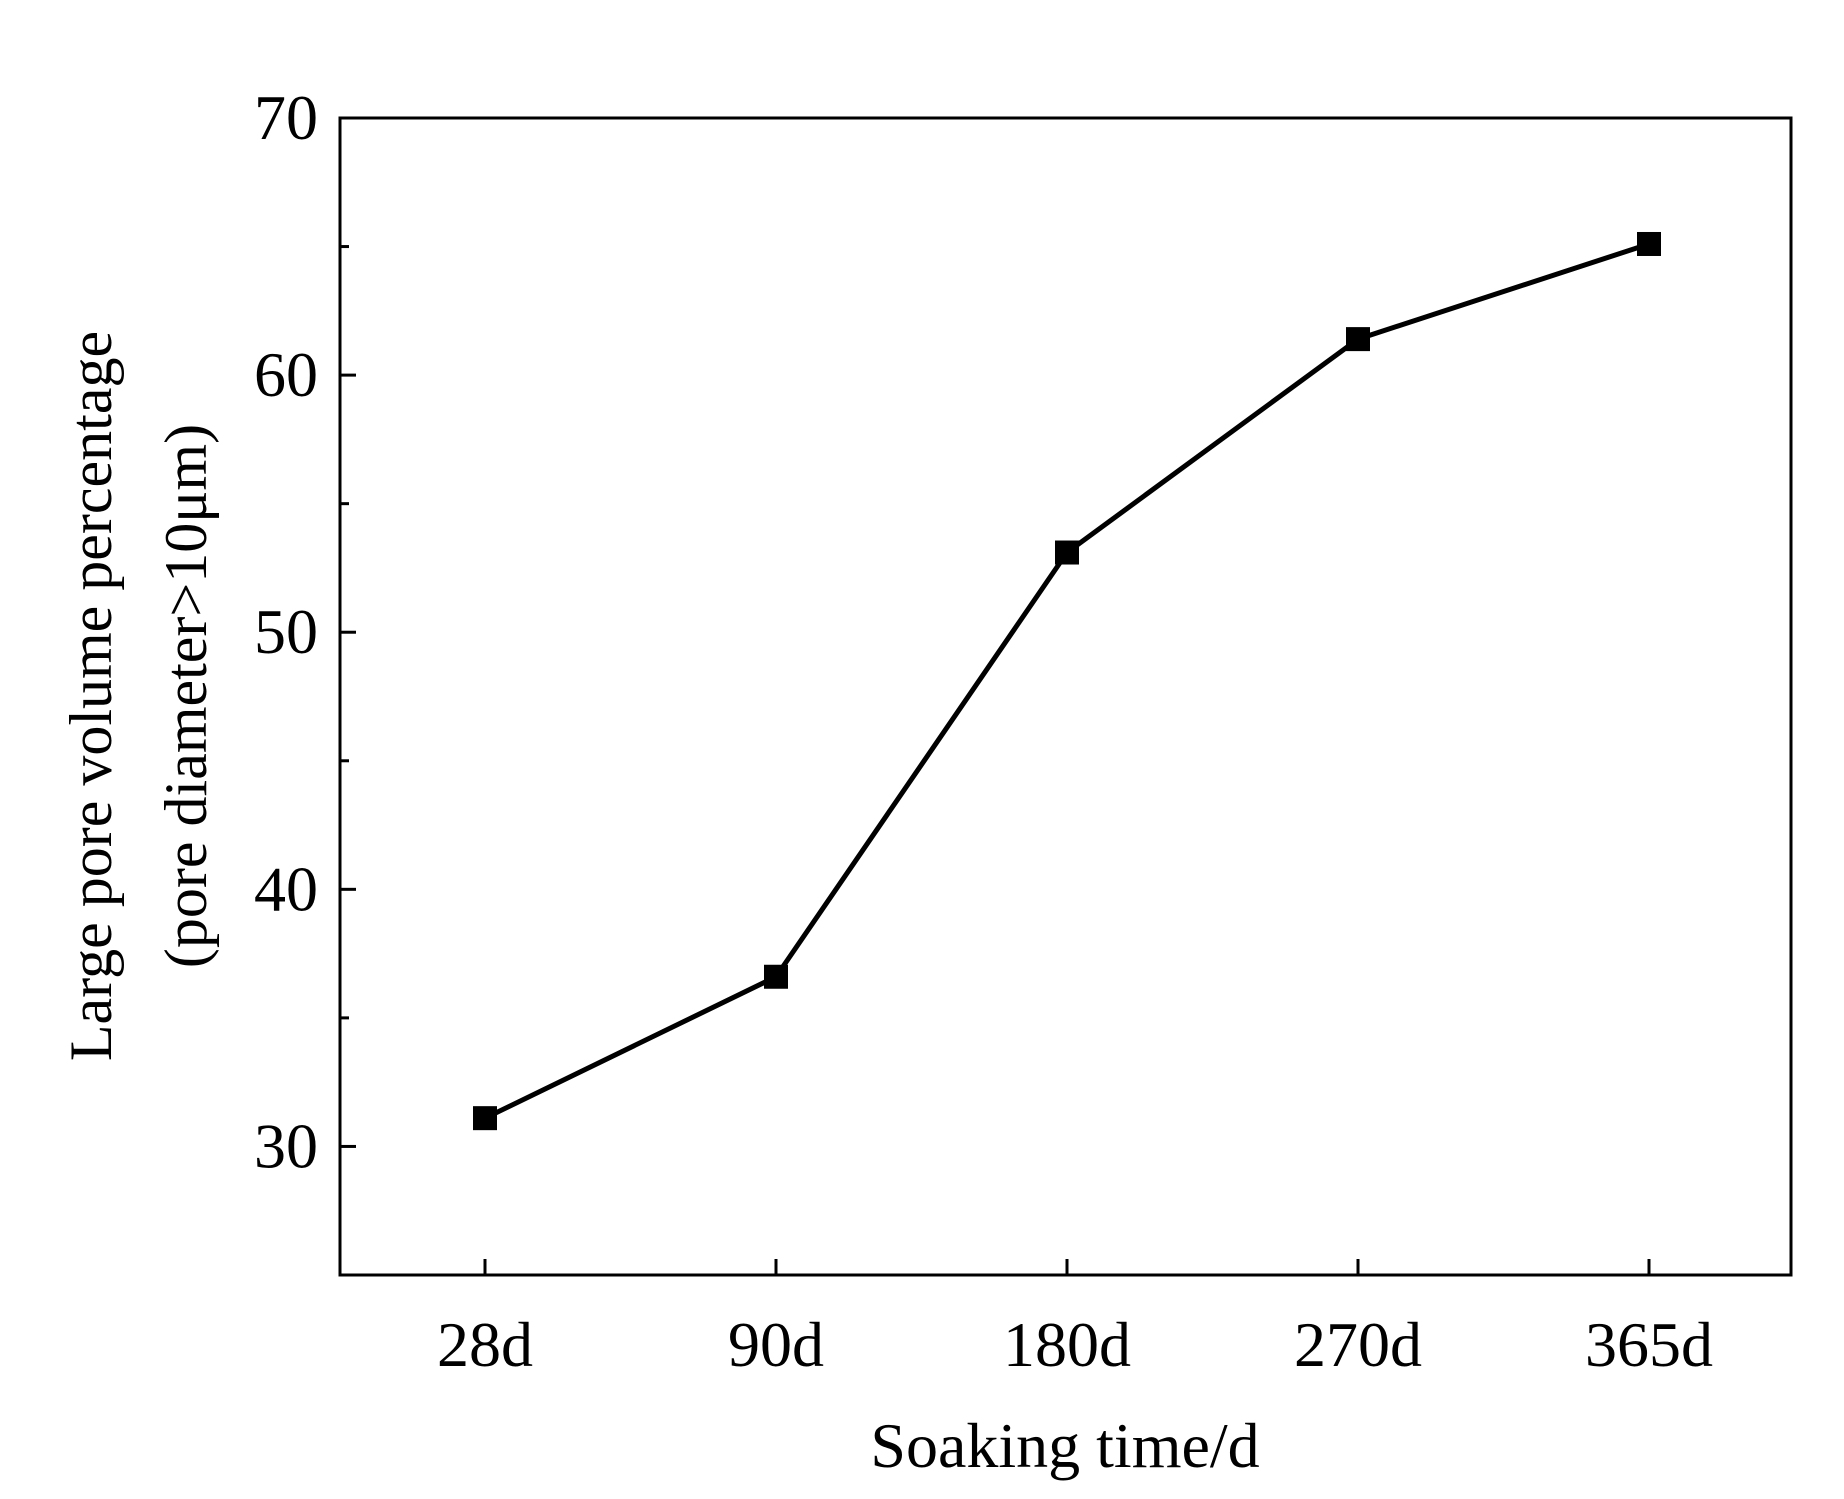 Image resolution: width=1844 pixels, height=1499 pixels. What do you see at coordinates (485, 1344) in the screenshot?
I see `x-tick-label: 28d` at bounding box center [485, 1344].